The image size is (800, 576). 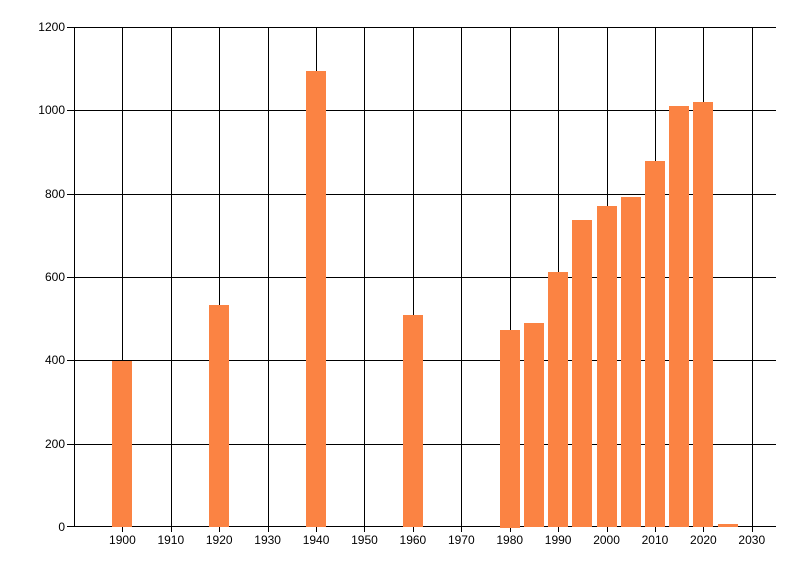 What do you see at coordinates (316, 299) in the screenshot?
I see `bar-1940` at bounding box center [316, 299].